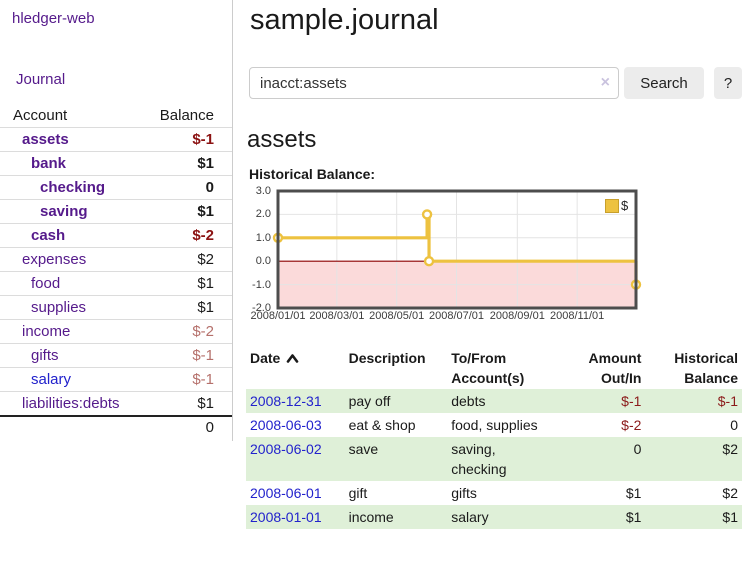 This screenshot has height=582, width=742. I want to click on transaction-balance: $-1, so click(727, 401).